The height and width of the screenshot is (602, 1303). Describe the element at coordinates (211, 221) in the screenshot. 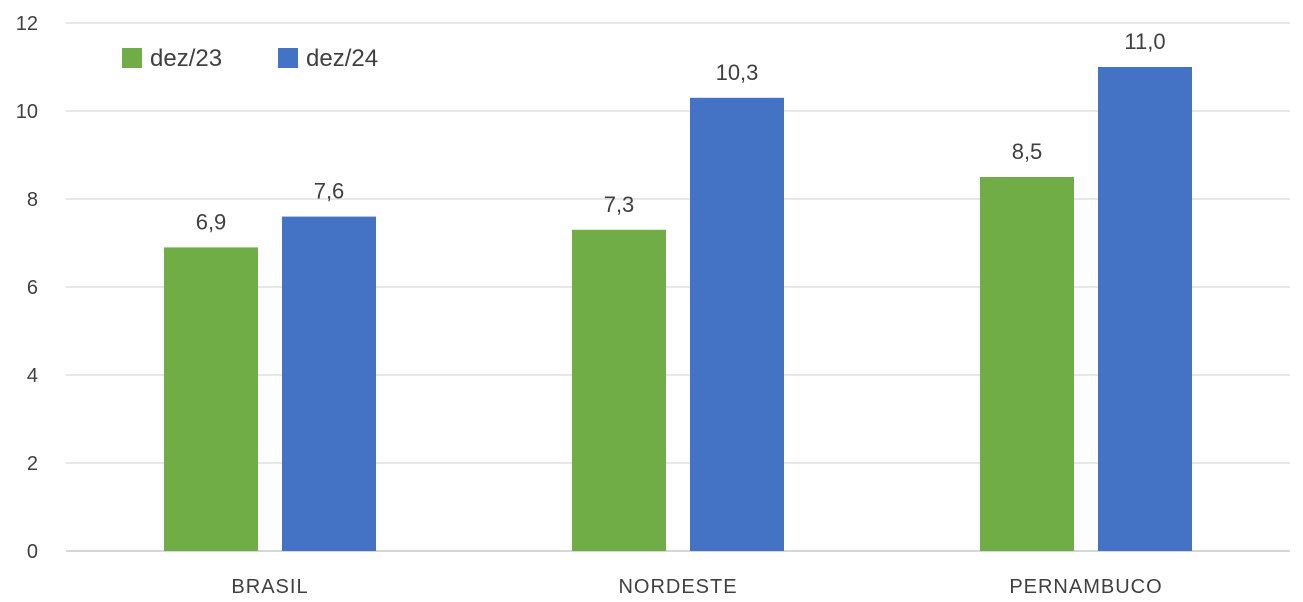

I see `data-label: 6,9` at that location.